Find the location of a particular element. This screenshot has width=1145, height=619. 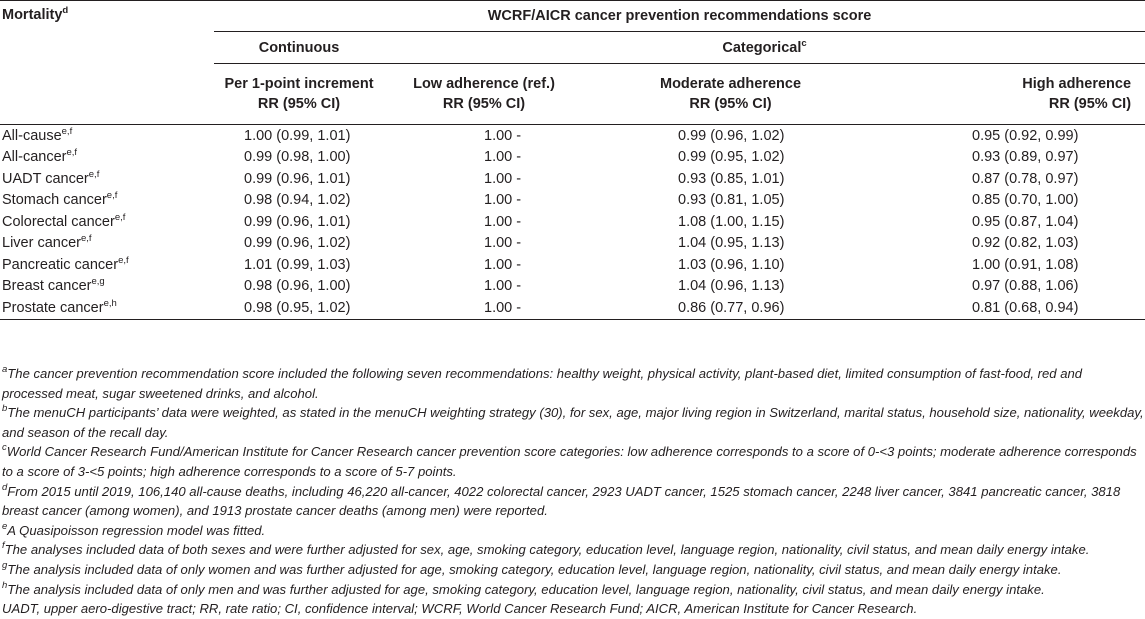

cell-high: 0.85 (0.70, 1.00) is located at coordinates (1025, 200).